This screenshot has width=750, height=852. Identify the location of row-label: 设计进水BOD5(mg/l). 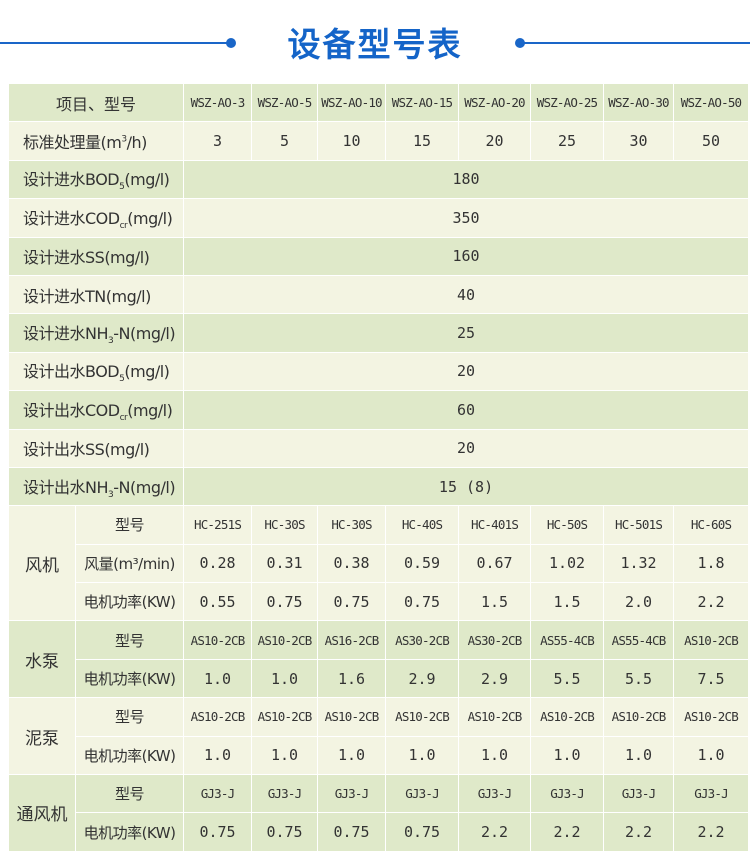
(96, 179).